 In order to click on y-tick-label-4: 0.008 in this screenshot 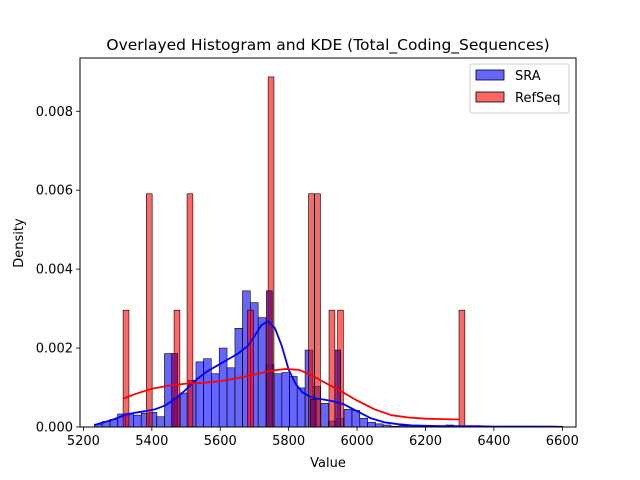, I will do `click(54, 112)`.